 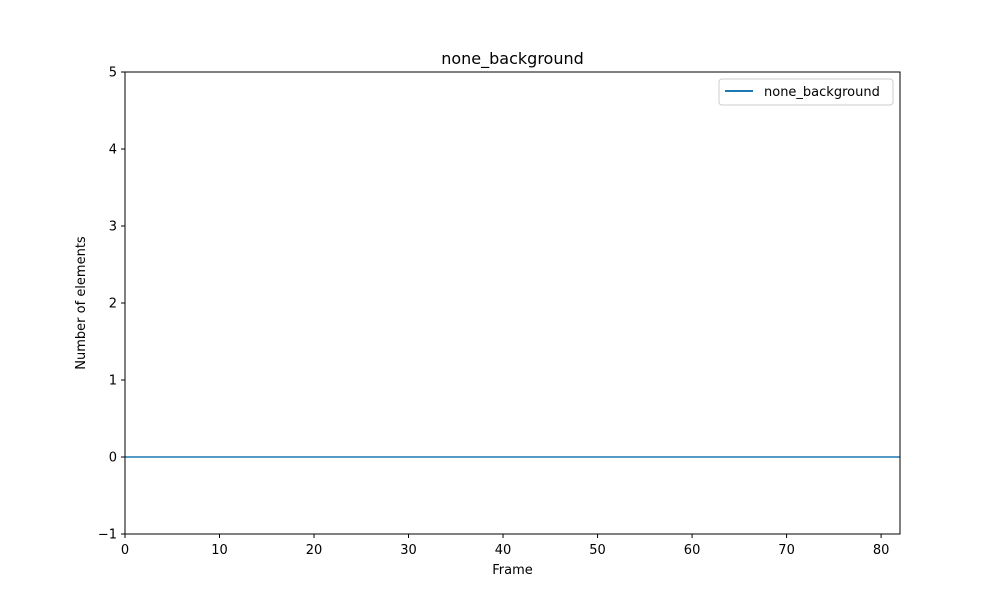 I want to click on y-tick-label: 4, so click(x=113, y=150).